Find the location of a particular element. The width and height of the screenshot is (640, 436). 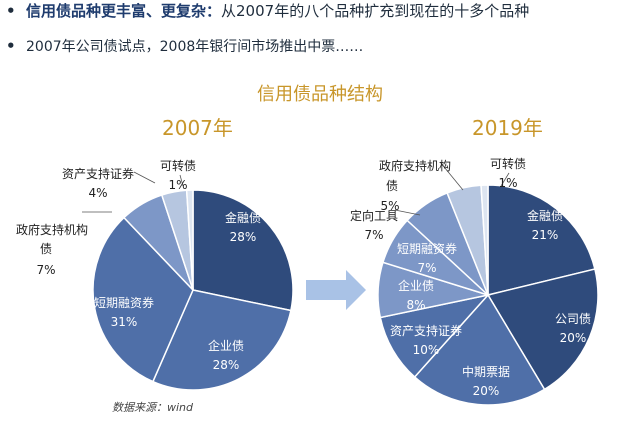

slice-value-label: 21% is located at coordinates (545, 235).